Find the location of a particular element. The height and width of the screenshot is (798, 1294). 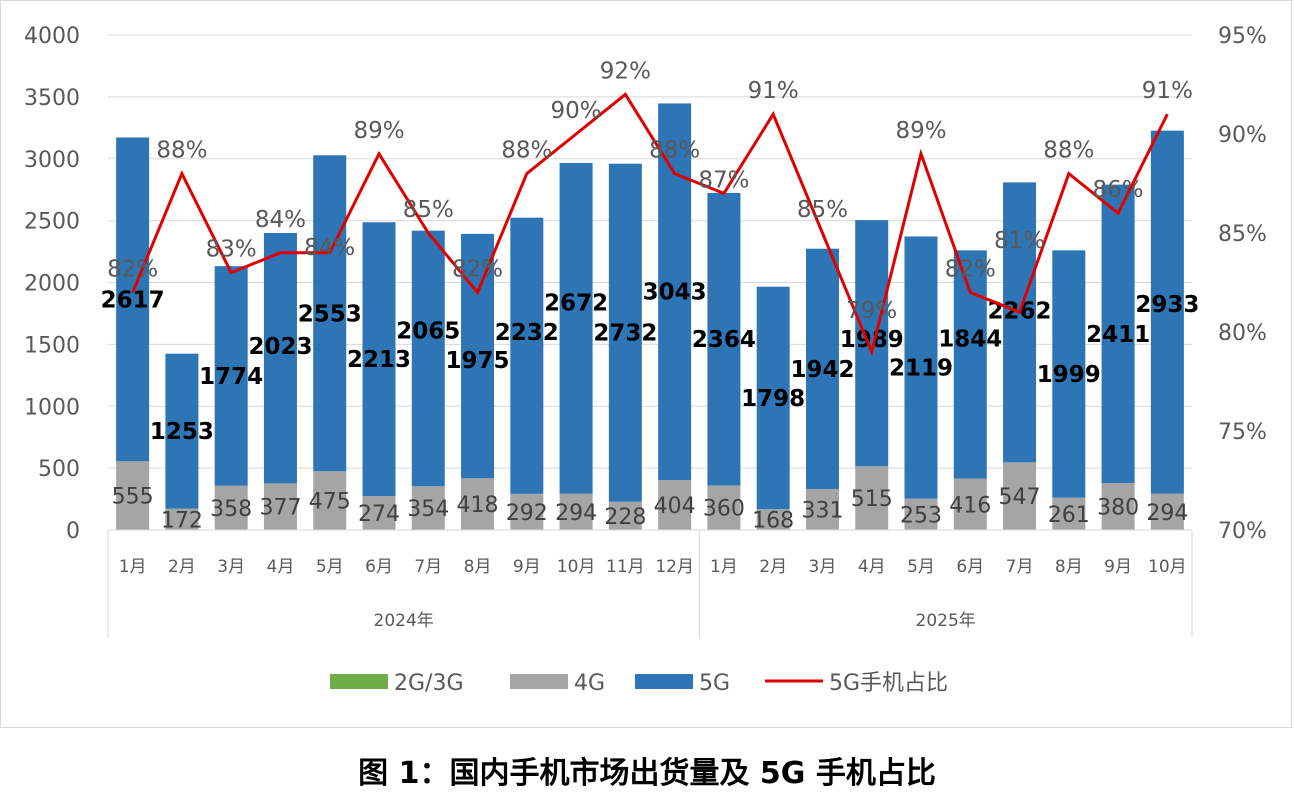

label-share: 83% is located at coordinates (231, 250).